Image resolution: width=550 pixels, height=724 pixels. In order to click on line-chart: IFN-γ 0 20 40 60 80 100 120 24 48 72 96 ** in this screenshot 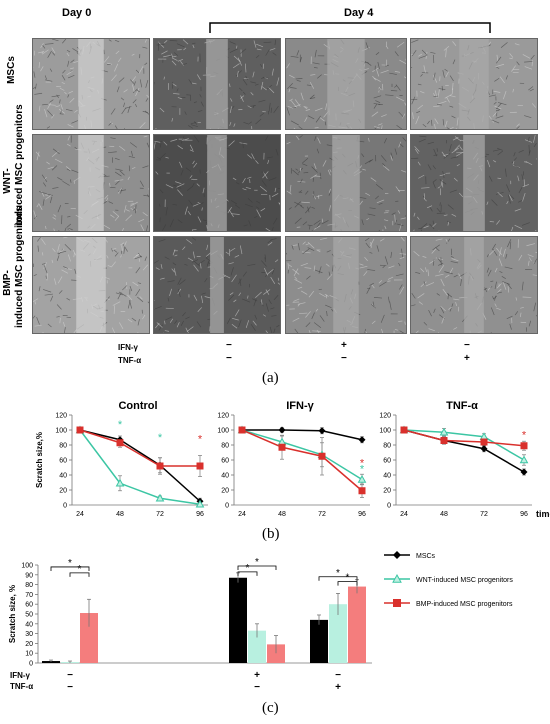, I will do `click(293, 459)`.